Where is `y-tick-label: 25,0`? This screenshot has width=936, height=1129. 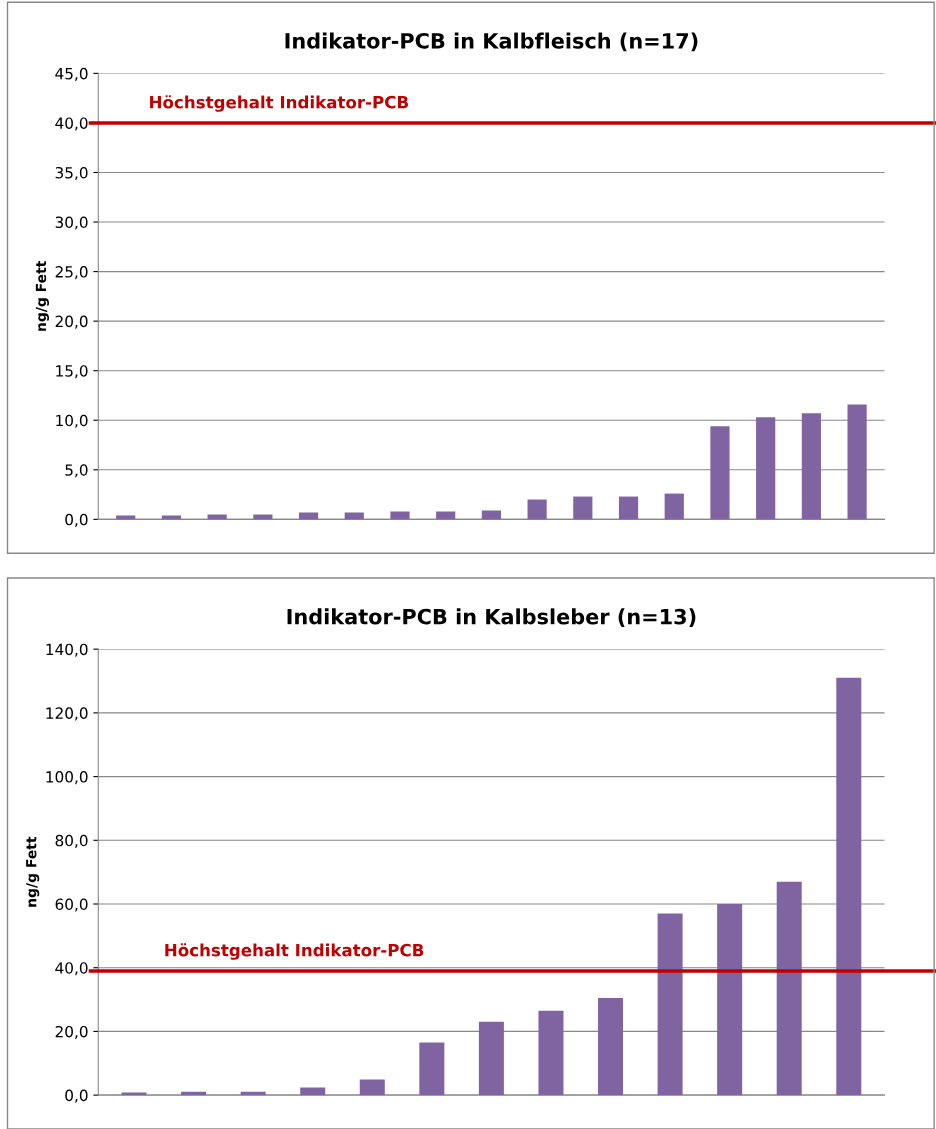 y-tick-label: 25,0 is located at coordinates (71, 273).